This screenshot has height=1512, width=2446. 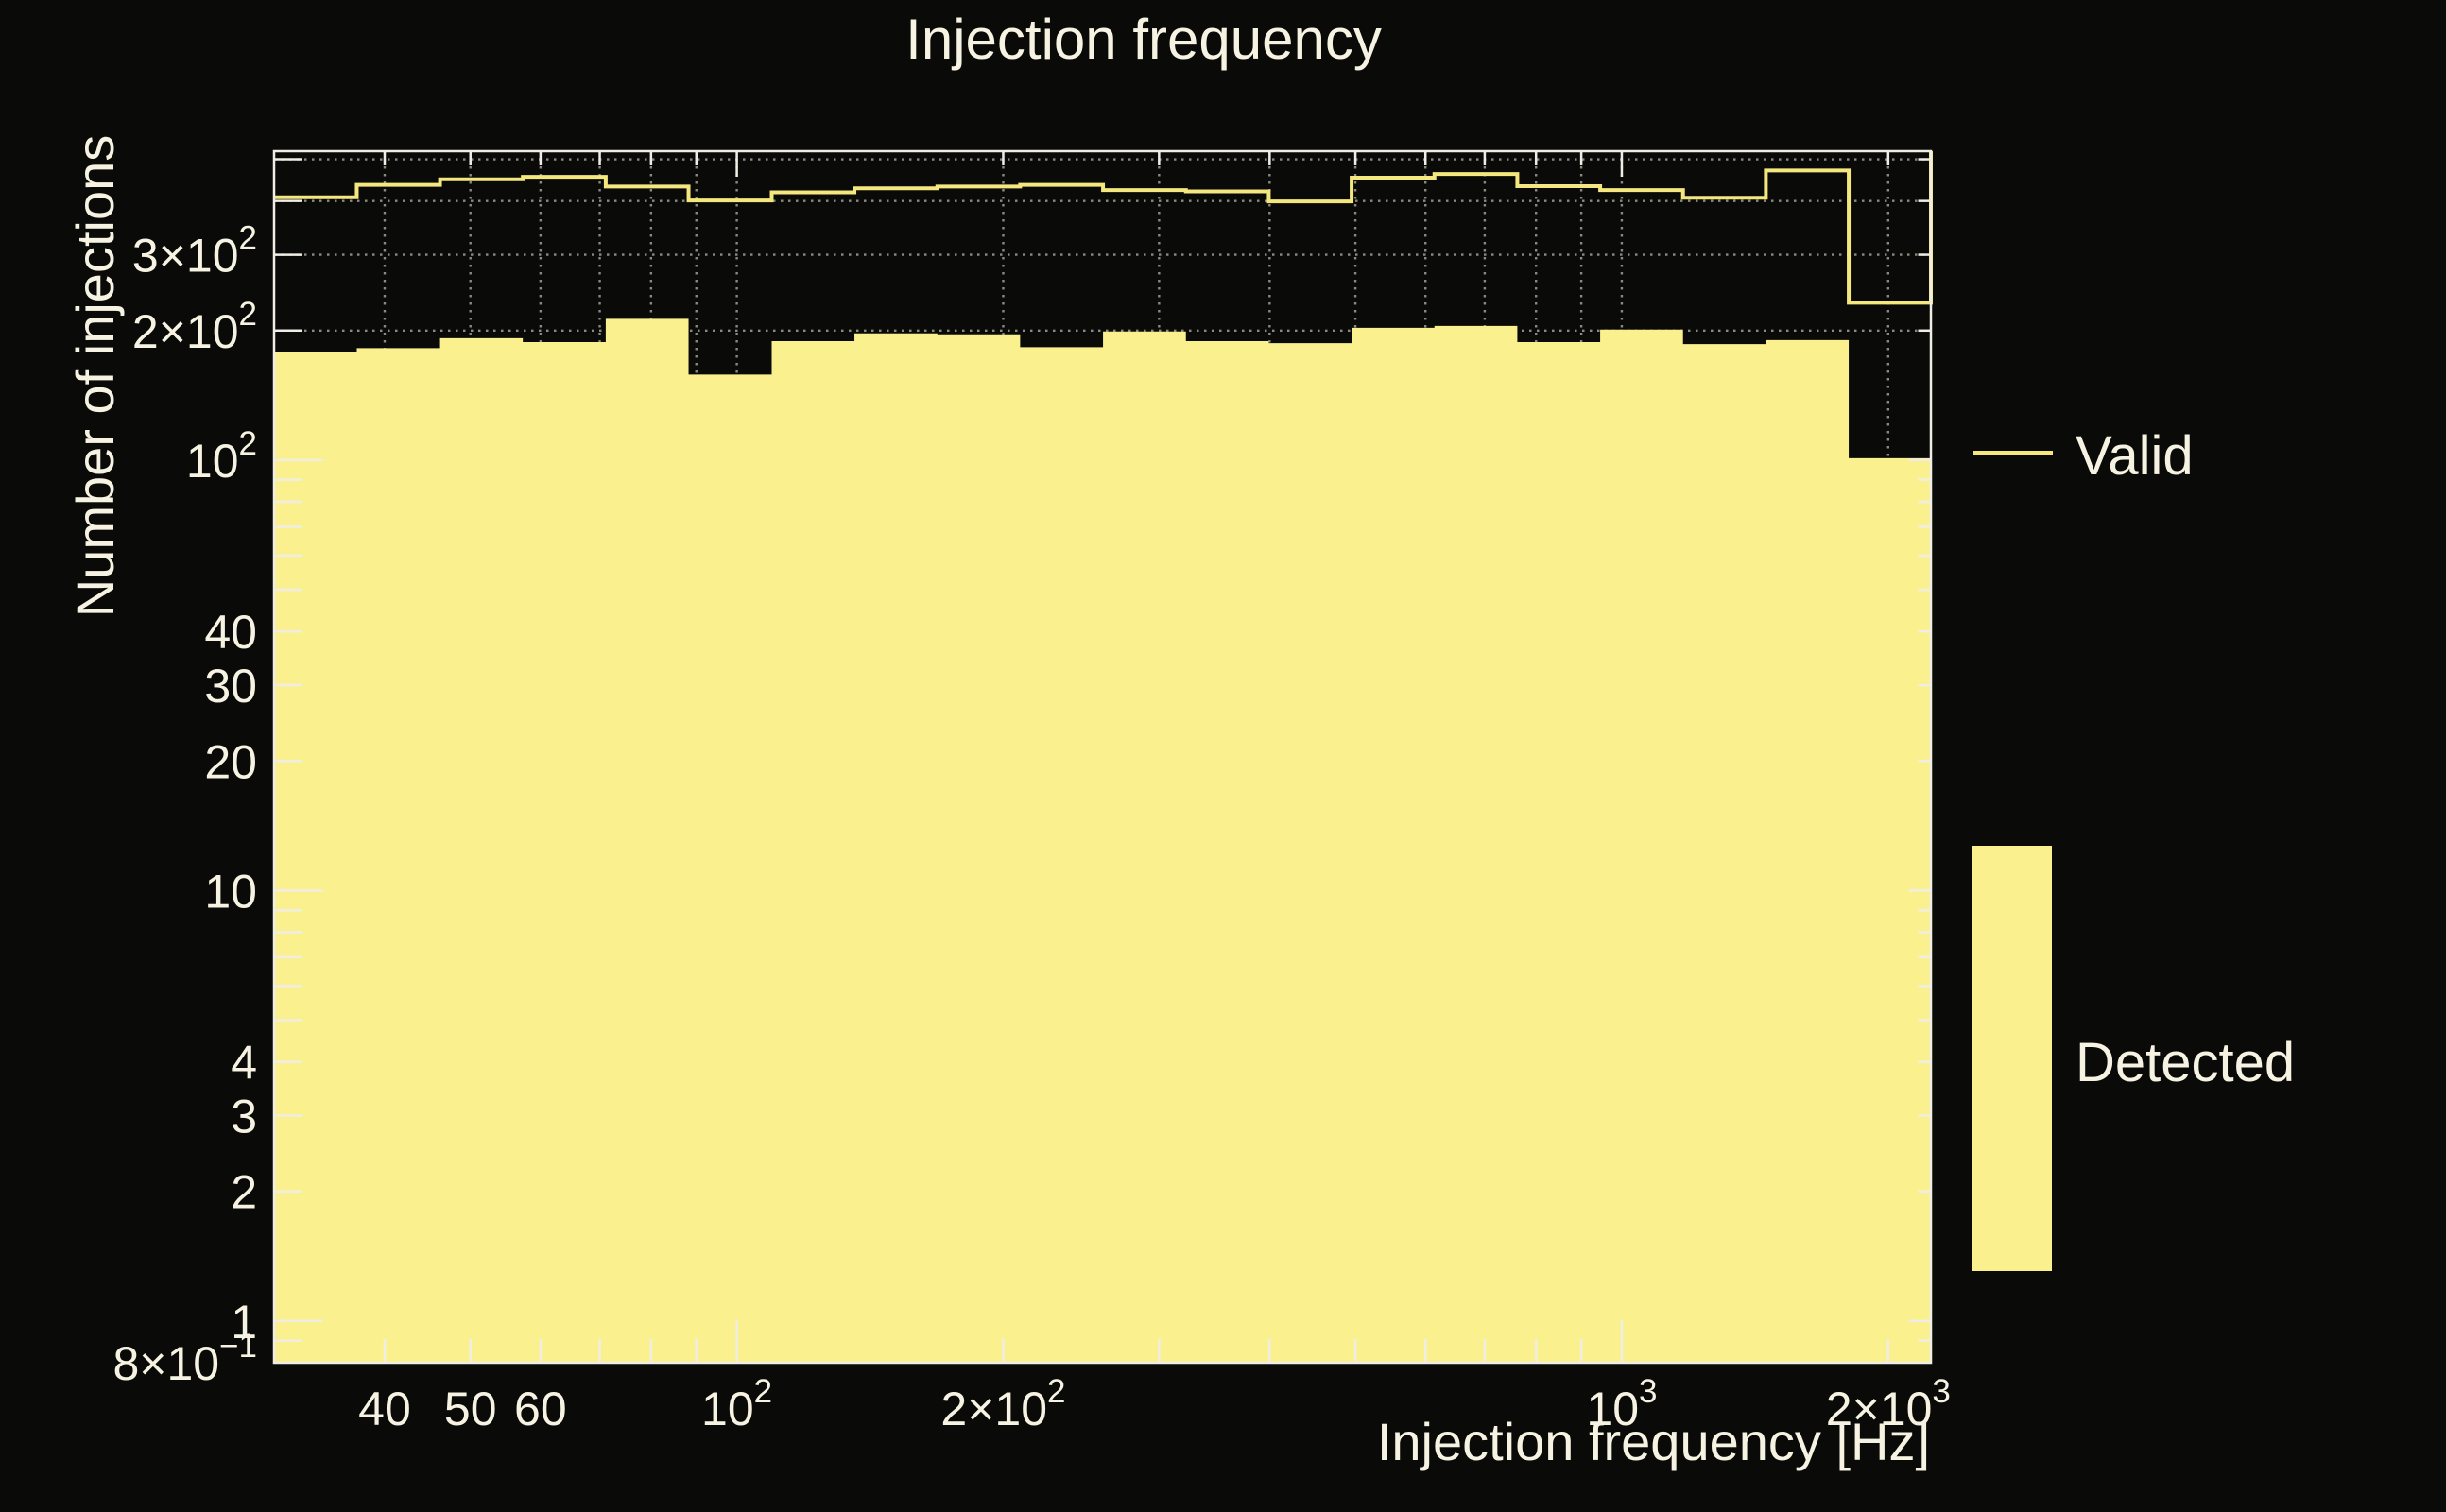 I want to click on x-tick-label: 2×10², so click(x=1002, y=1404).